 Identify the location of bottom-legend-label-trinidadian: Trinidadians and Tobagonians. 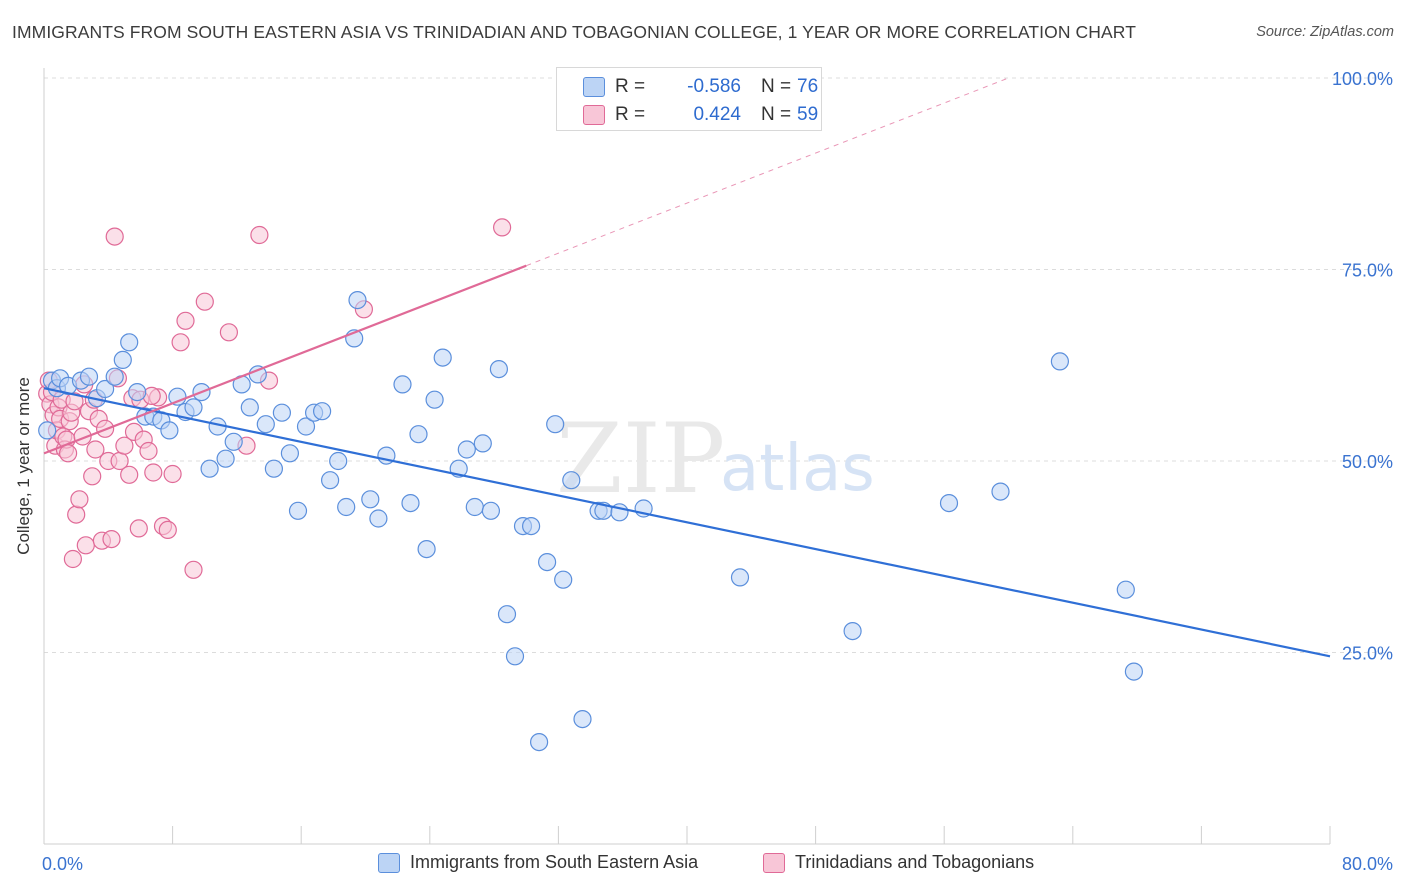
(915, 862).